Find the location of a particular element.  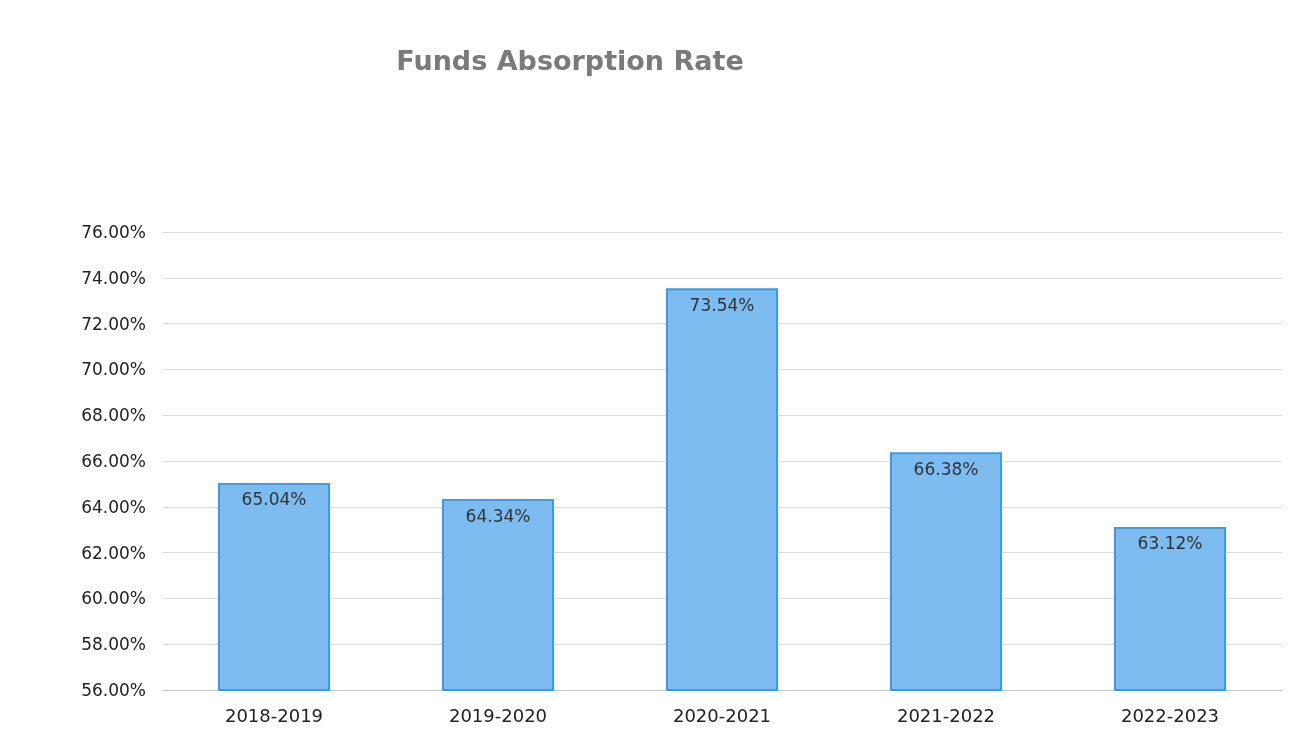

y-tick-label: 58.00% is located at coordinates (113, 644).